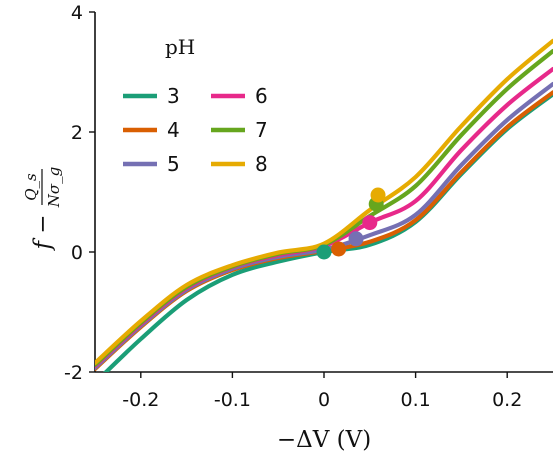 The image size is (553, 458). What do you see at coordinates (507, 400) in the screenshot?
I see `x-tick-label: 0.2` at bounding box center [507, 400].